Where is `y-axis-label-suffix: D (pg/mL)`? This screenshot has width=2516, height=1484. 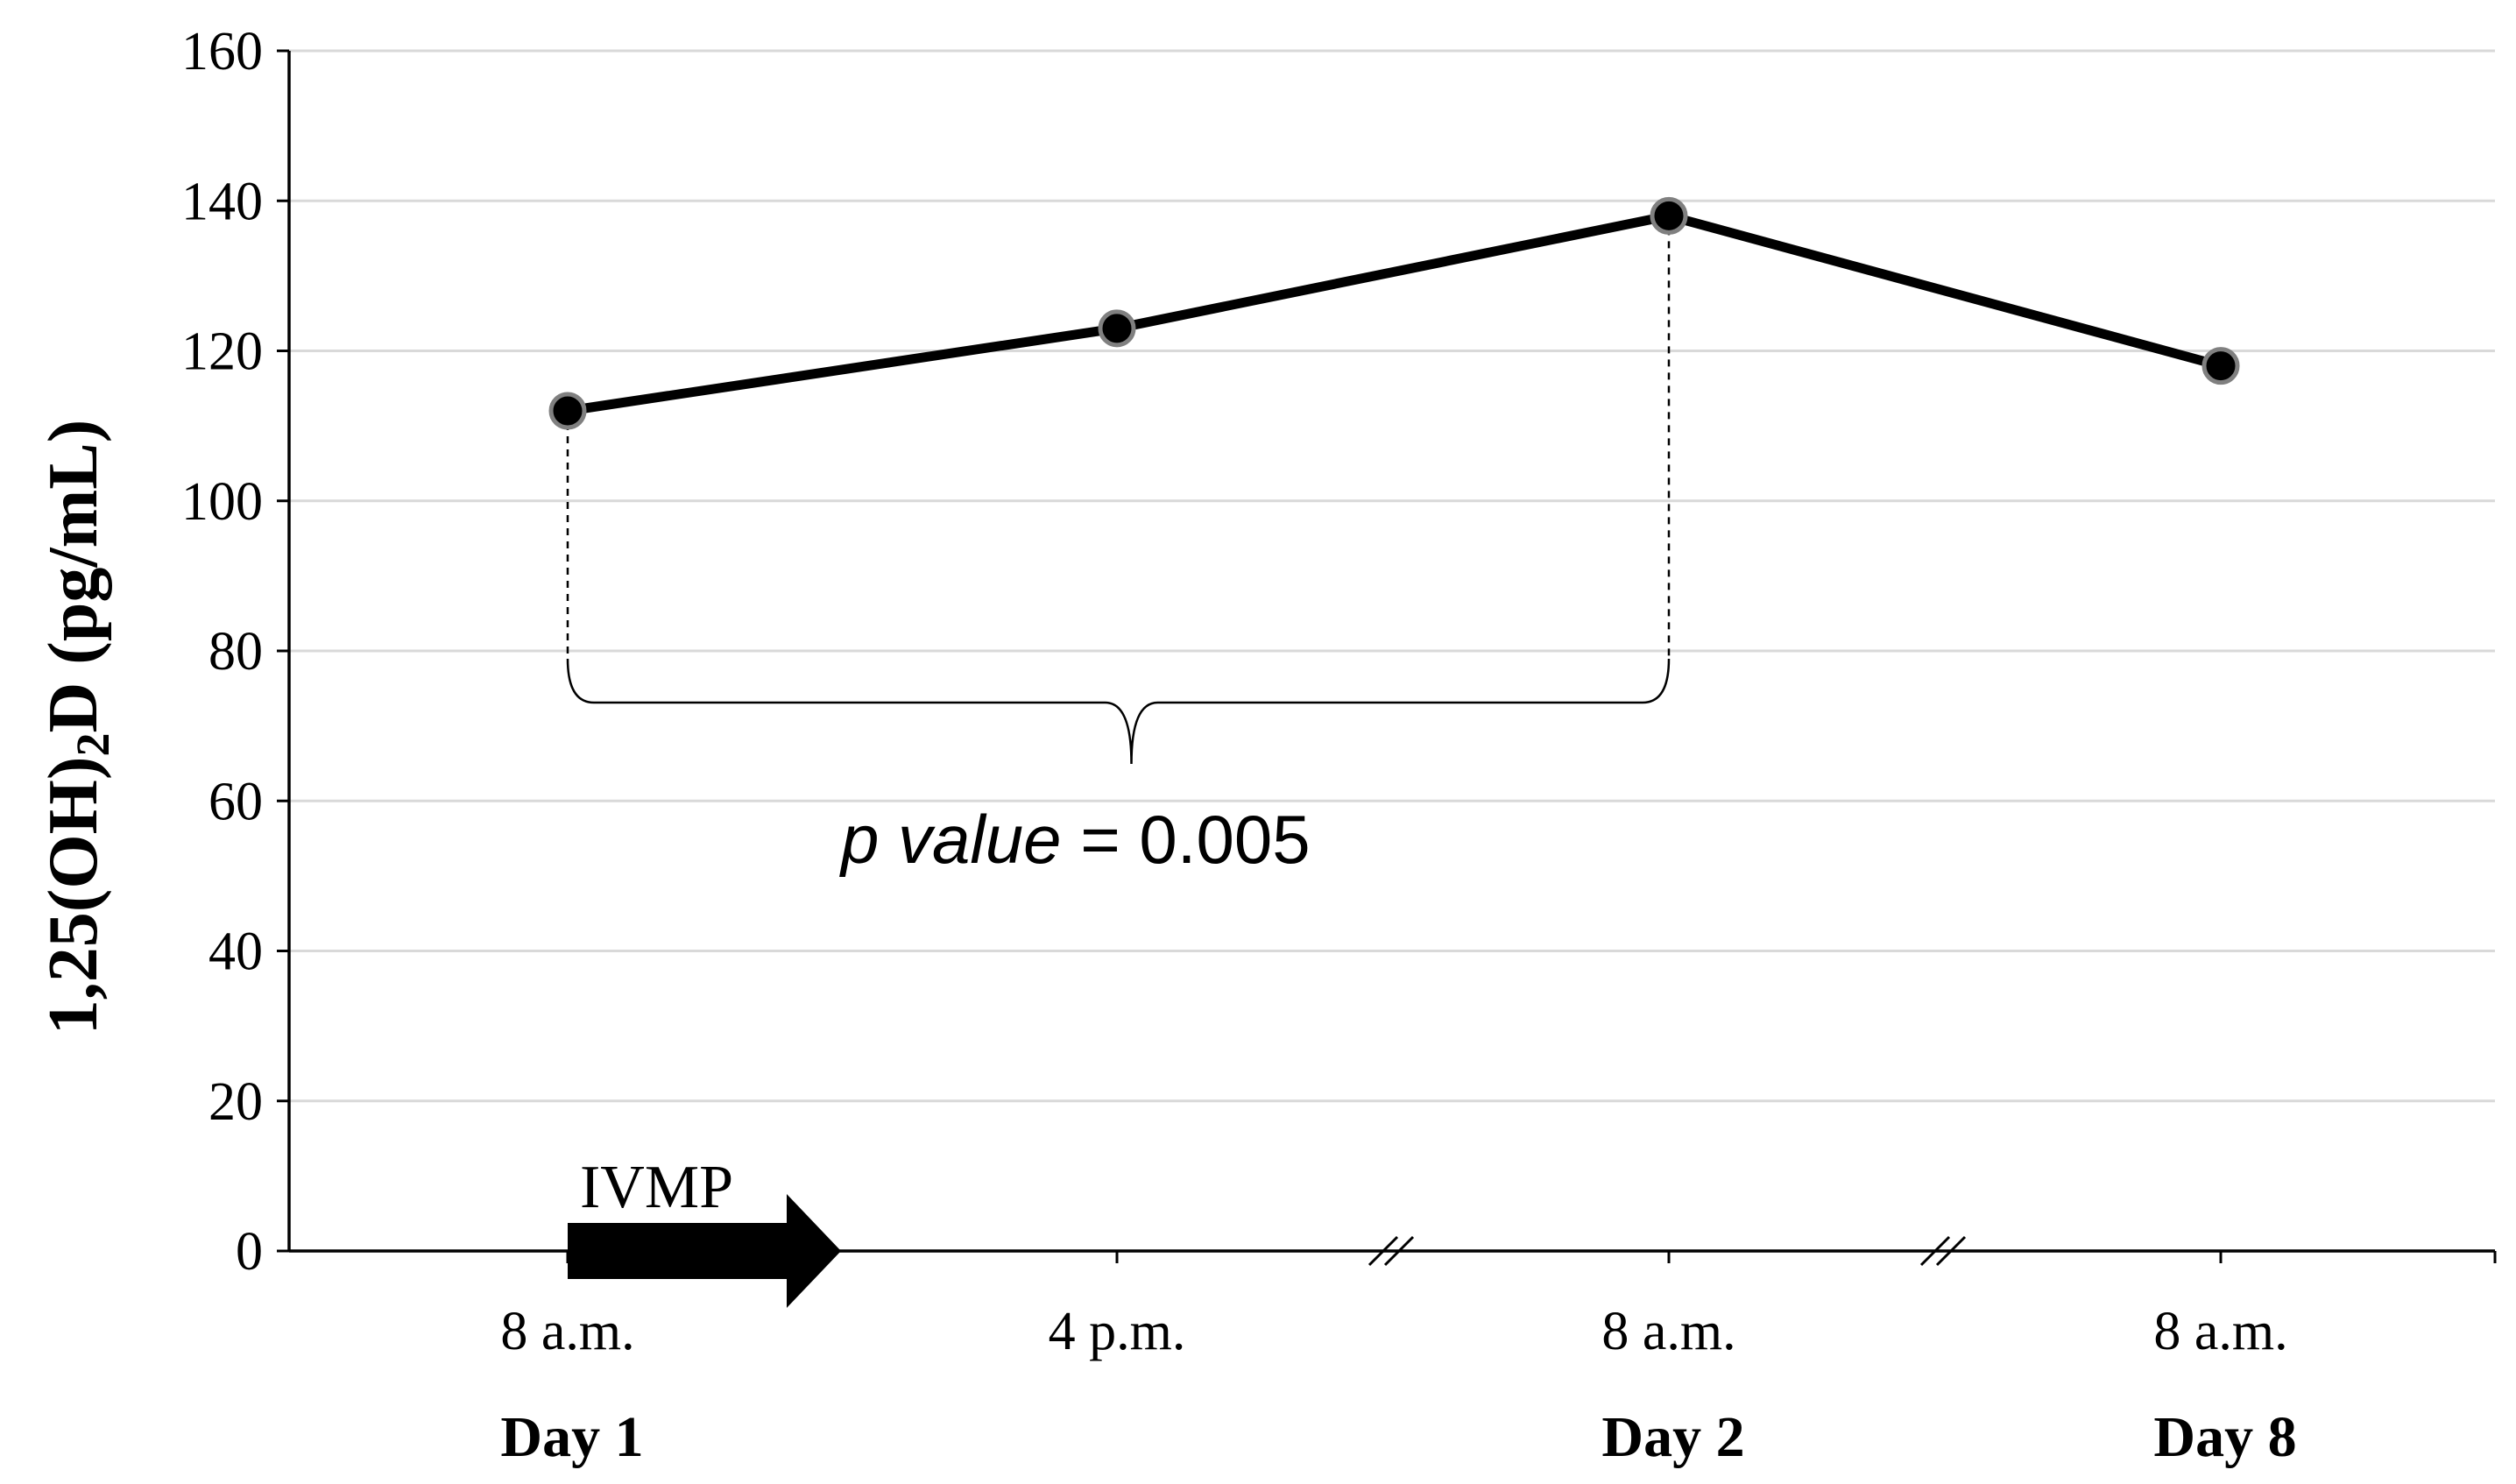
y-axis-label-suffix: D (pg/mL) is located at coordinates (73, 576).